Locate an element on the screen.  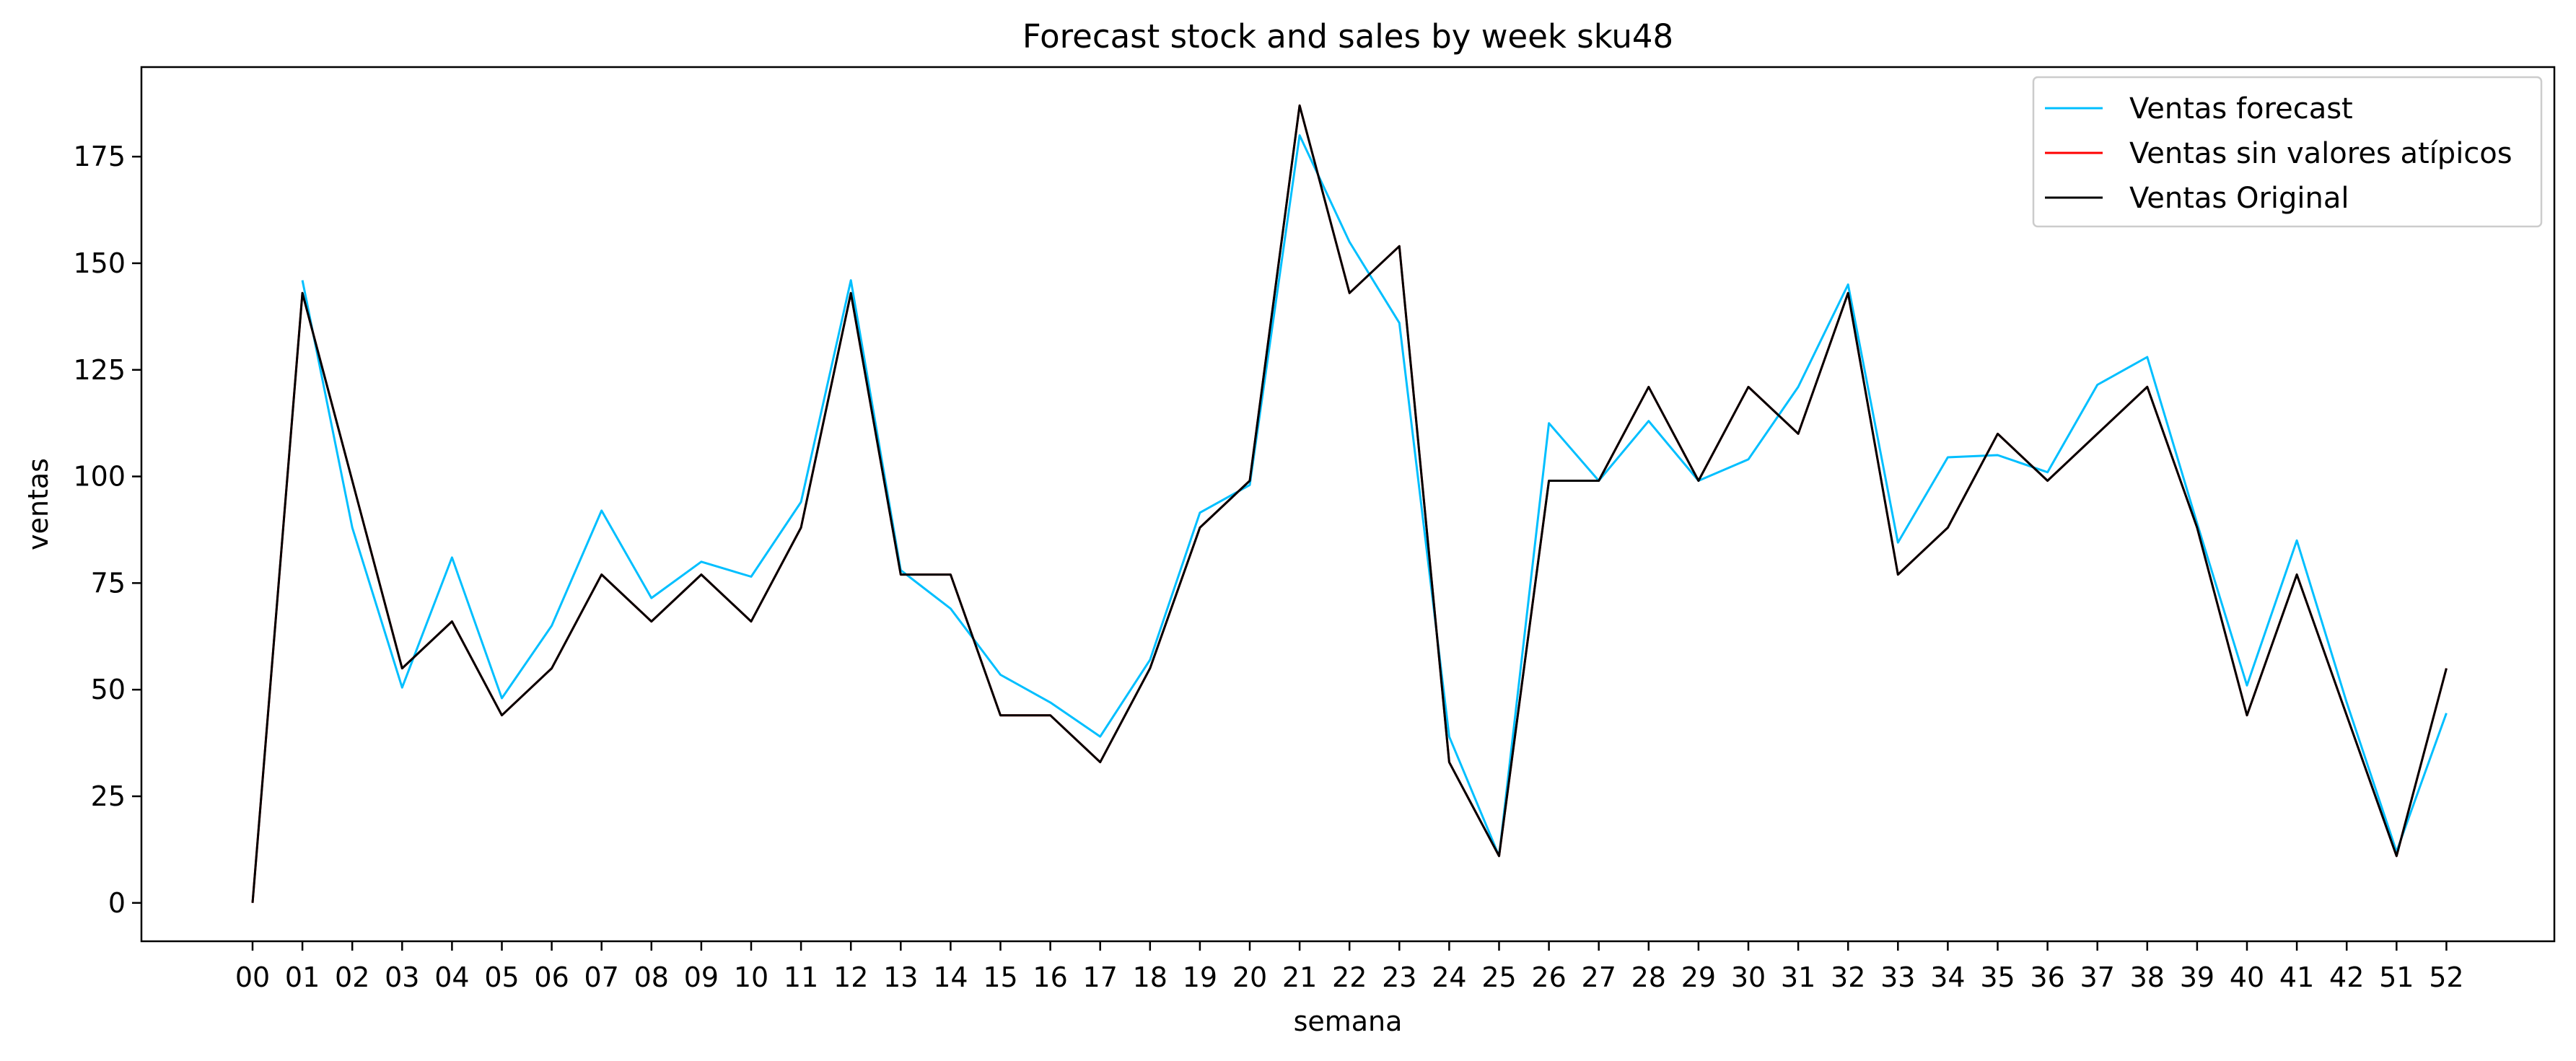
x-tick-label: 51 is located at coordinates (2396, 977).